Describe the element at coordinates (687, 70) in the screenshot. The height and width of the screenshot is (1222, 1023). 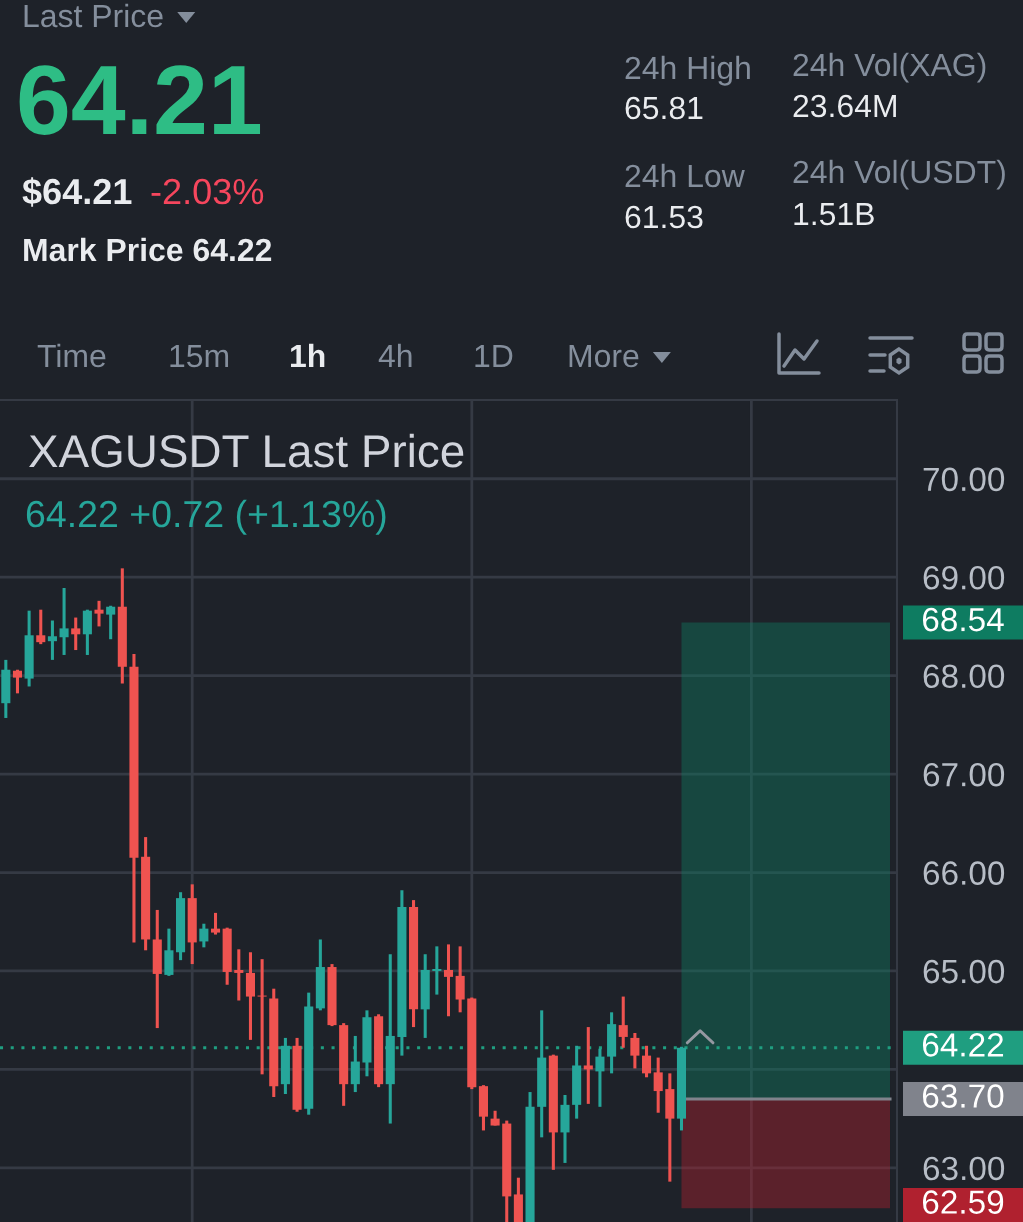
I see `text: 24h High` at that location.